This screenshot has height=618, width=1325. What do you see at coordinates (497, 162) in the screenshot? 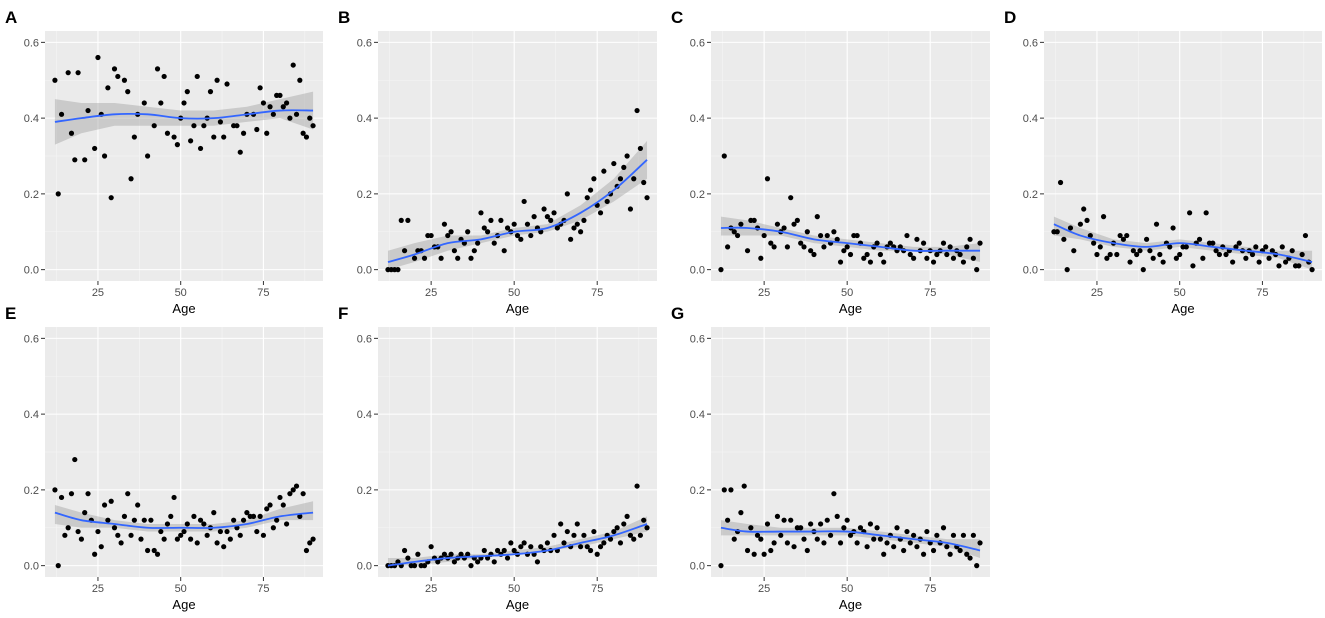
I see `panel-b: 0.0 0.2 0.4 0.6 25 50 75 Age B` at bounding box center [497, 162].